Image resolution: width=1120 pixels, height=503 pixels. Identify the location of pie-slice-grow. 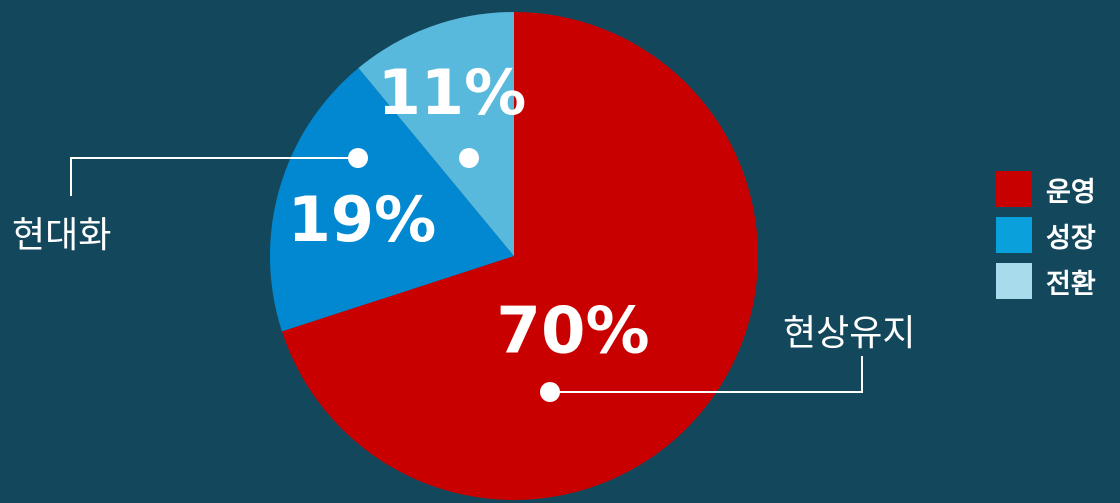
(391, 199).